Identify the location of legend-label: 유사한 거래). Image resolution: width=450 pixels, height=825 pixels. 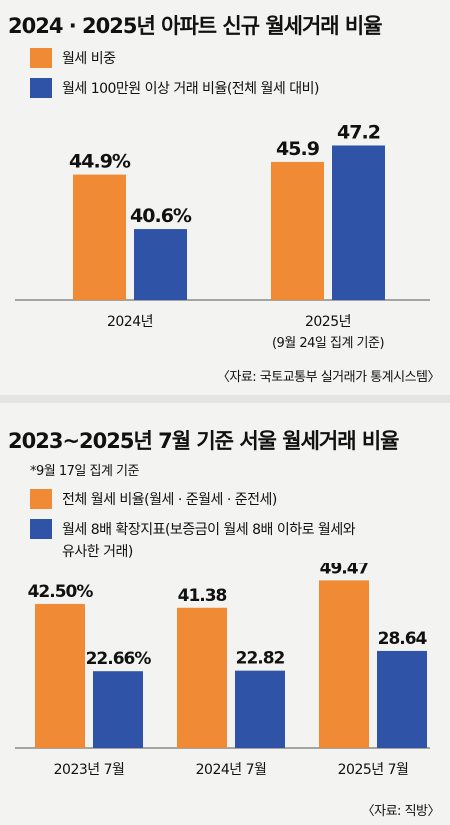
(97, 552).